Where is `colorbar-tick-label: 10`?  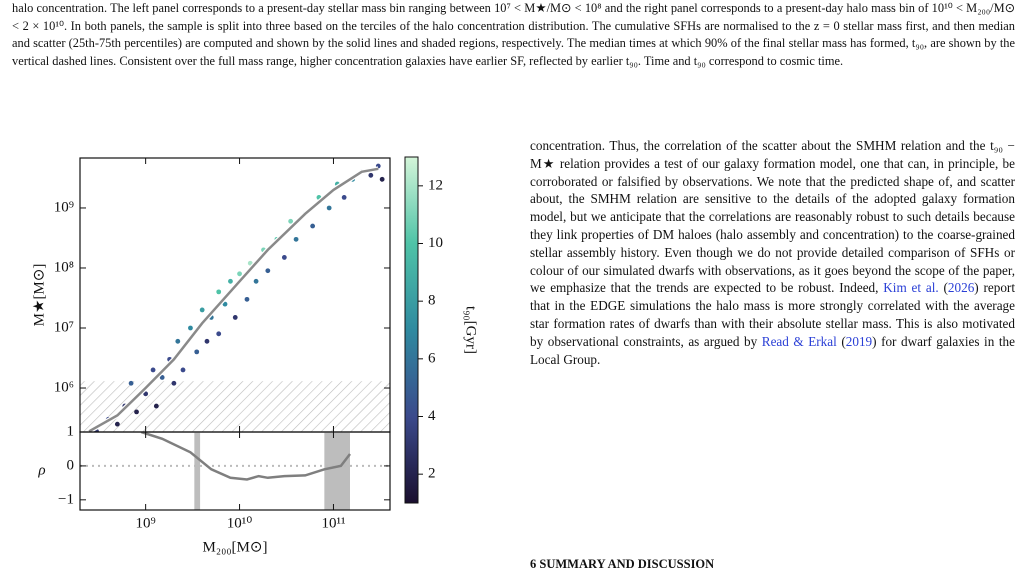
colorbar-tick-label: 10 is located at coordinates (435, 243).